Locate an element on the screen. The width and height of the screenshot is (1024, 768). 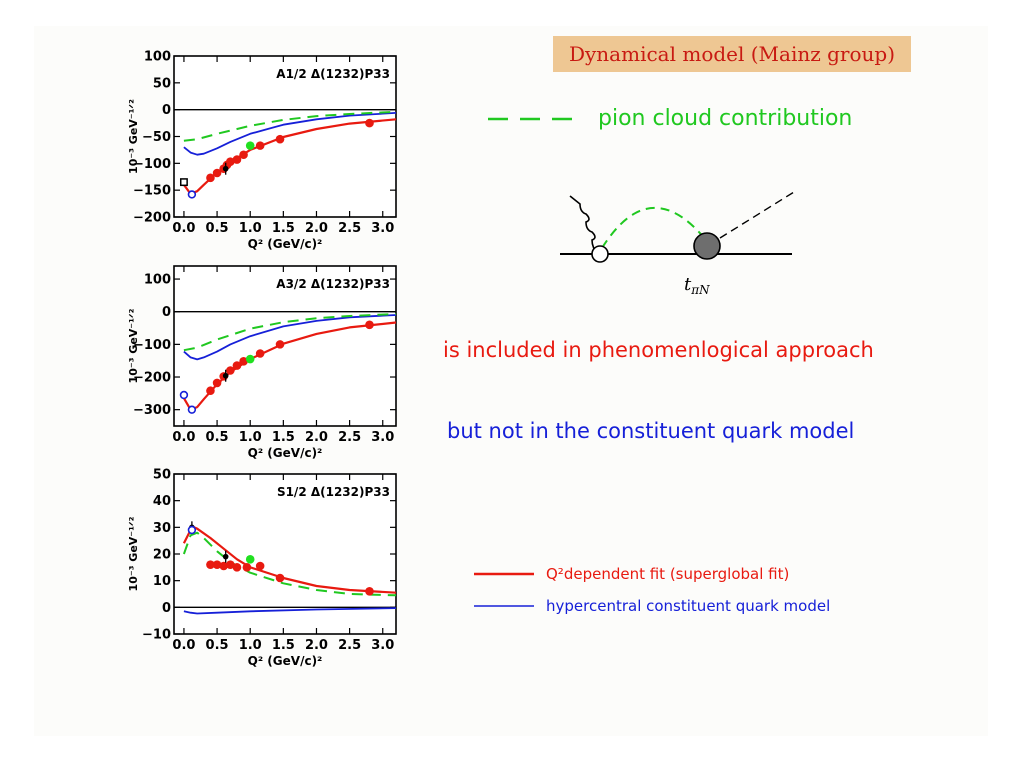
photon-vertex is located at coordinates (600, 254).